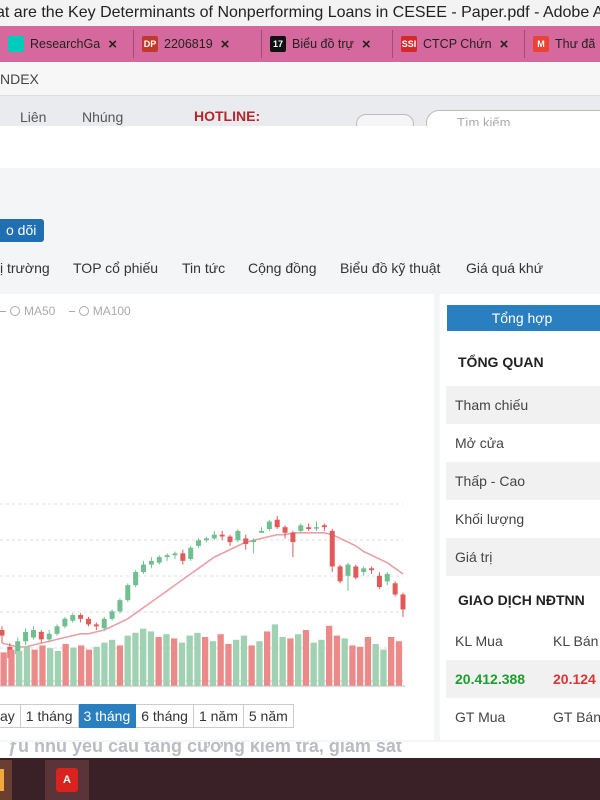  Describe the element at coordinates (19, 79) in the screenshot. I see `address-text: NDEX` at that location.